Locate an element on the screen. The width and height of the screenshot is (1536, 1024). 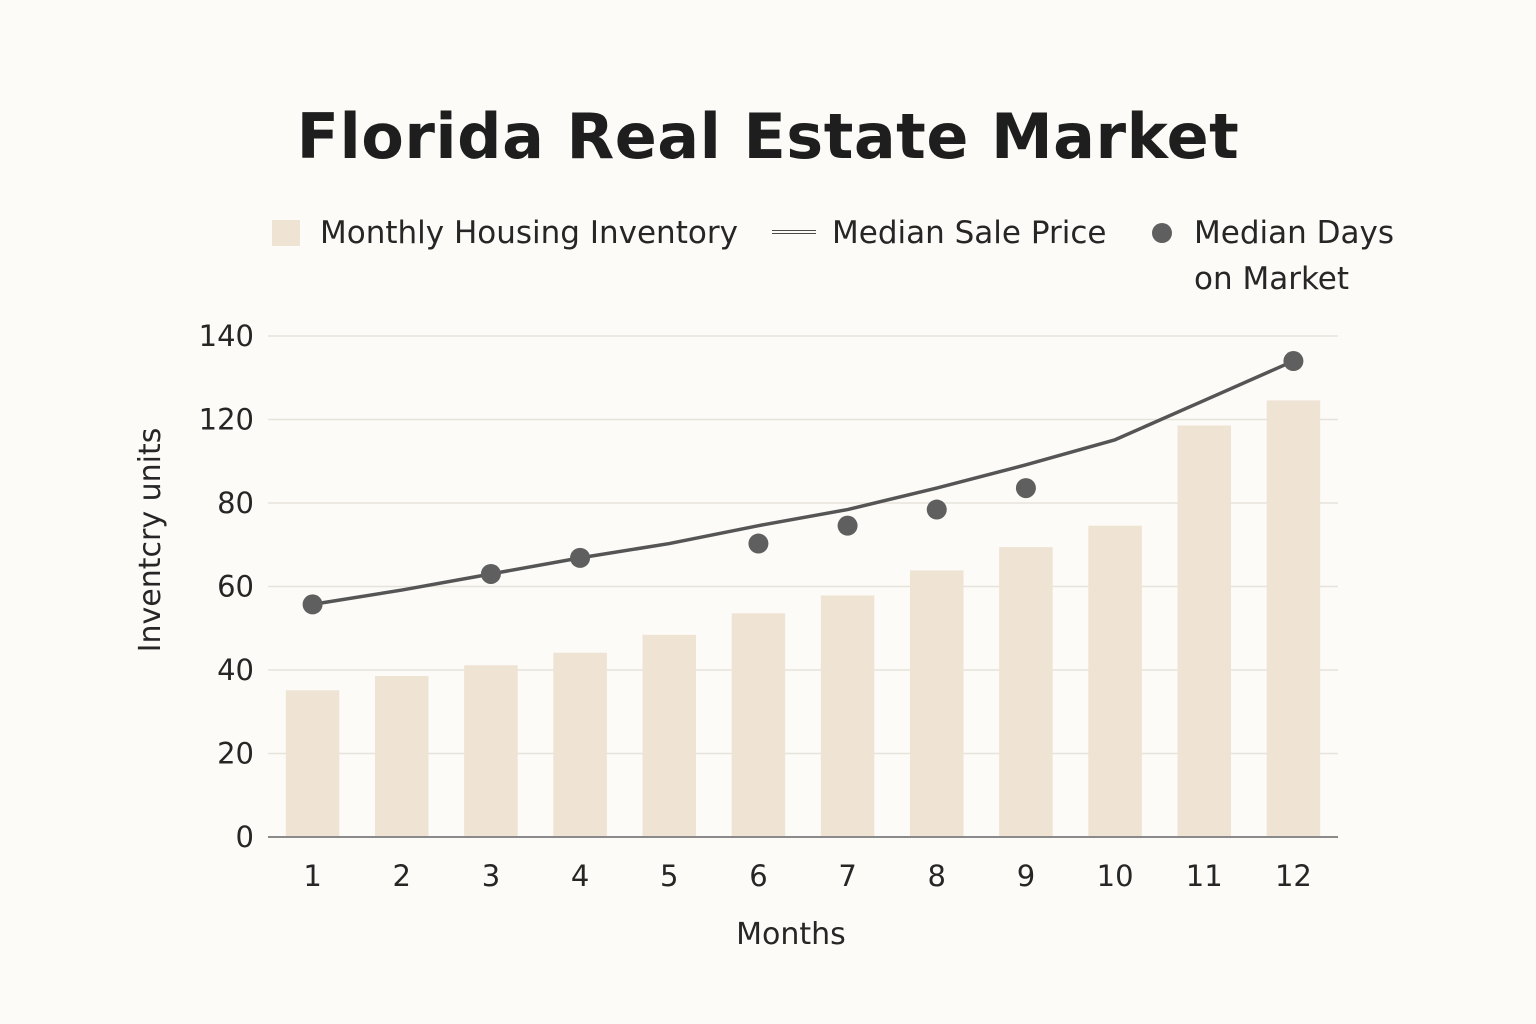
y-tick-label: 140 is located at coordinates (226, 336).